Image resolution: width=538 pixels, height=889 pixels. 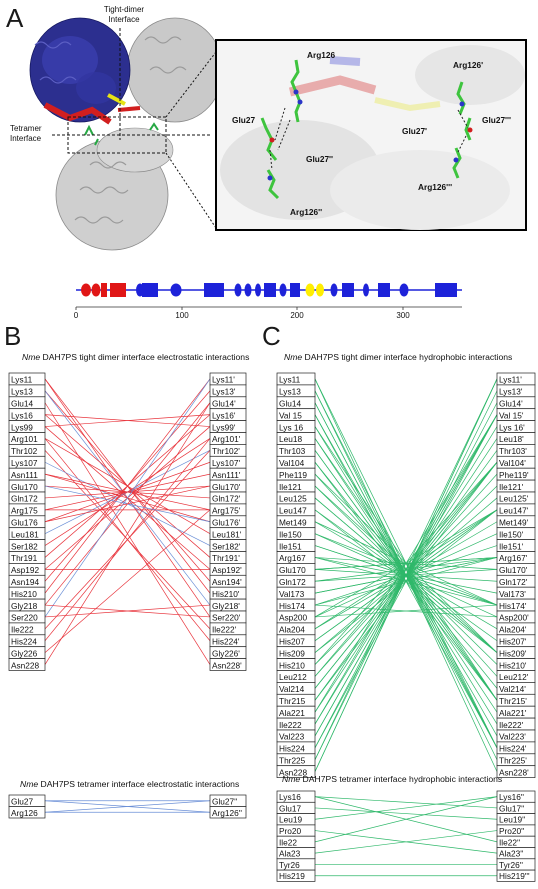 I want to click on residue-label-right: His210', so click(x=226, y=594).